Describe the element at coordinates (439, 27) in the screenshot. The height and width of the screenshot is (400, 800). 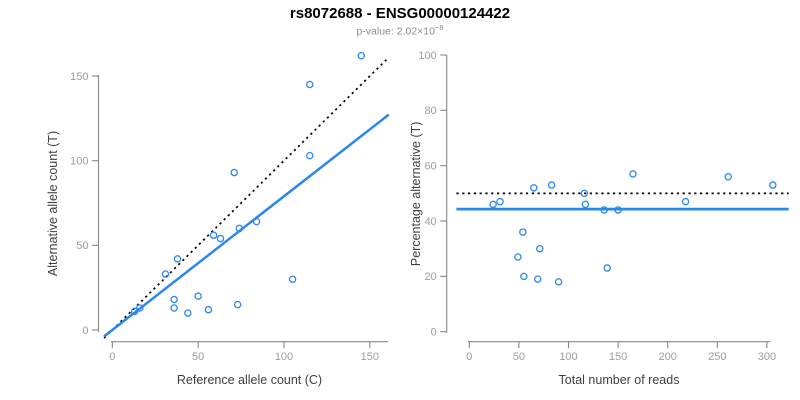
I see `p-value-exponent: −8` at that location.